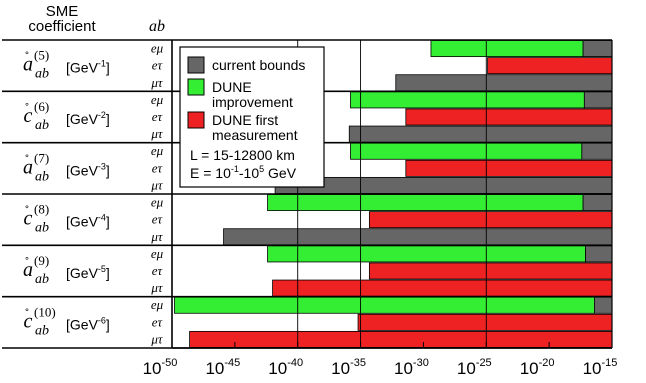 This screenshot has height=383, width=646. What do you see at coordinates (411, 367) in the screenshot?
I see `x-tick-label: 10-30` at bounding box center [411, 367].